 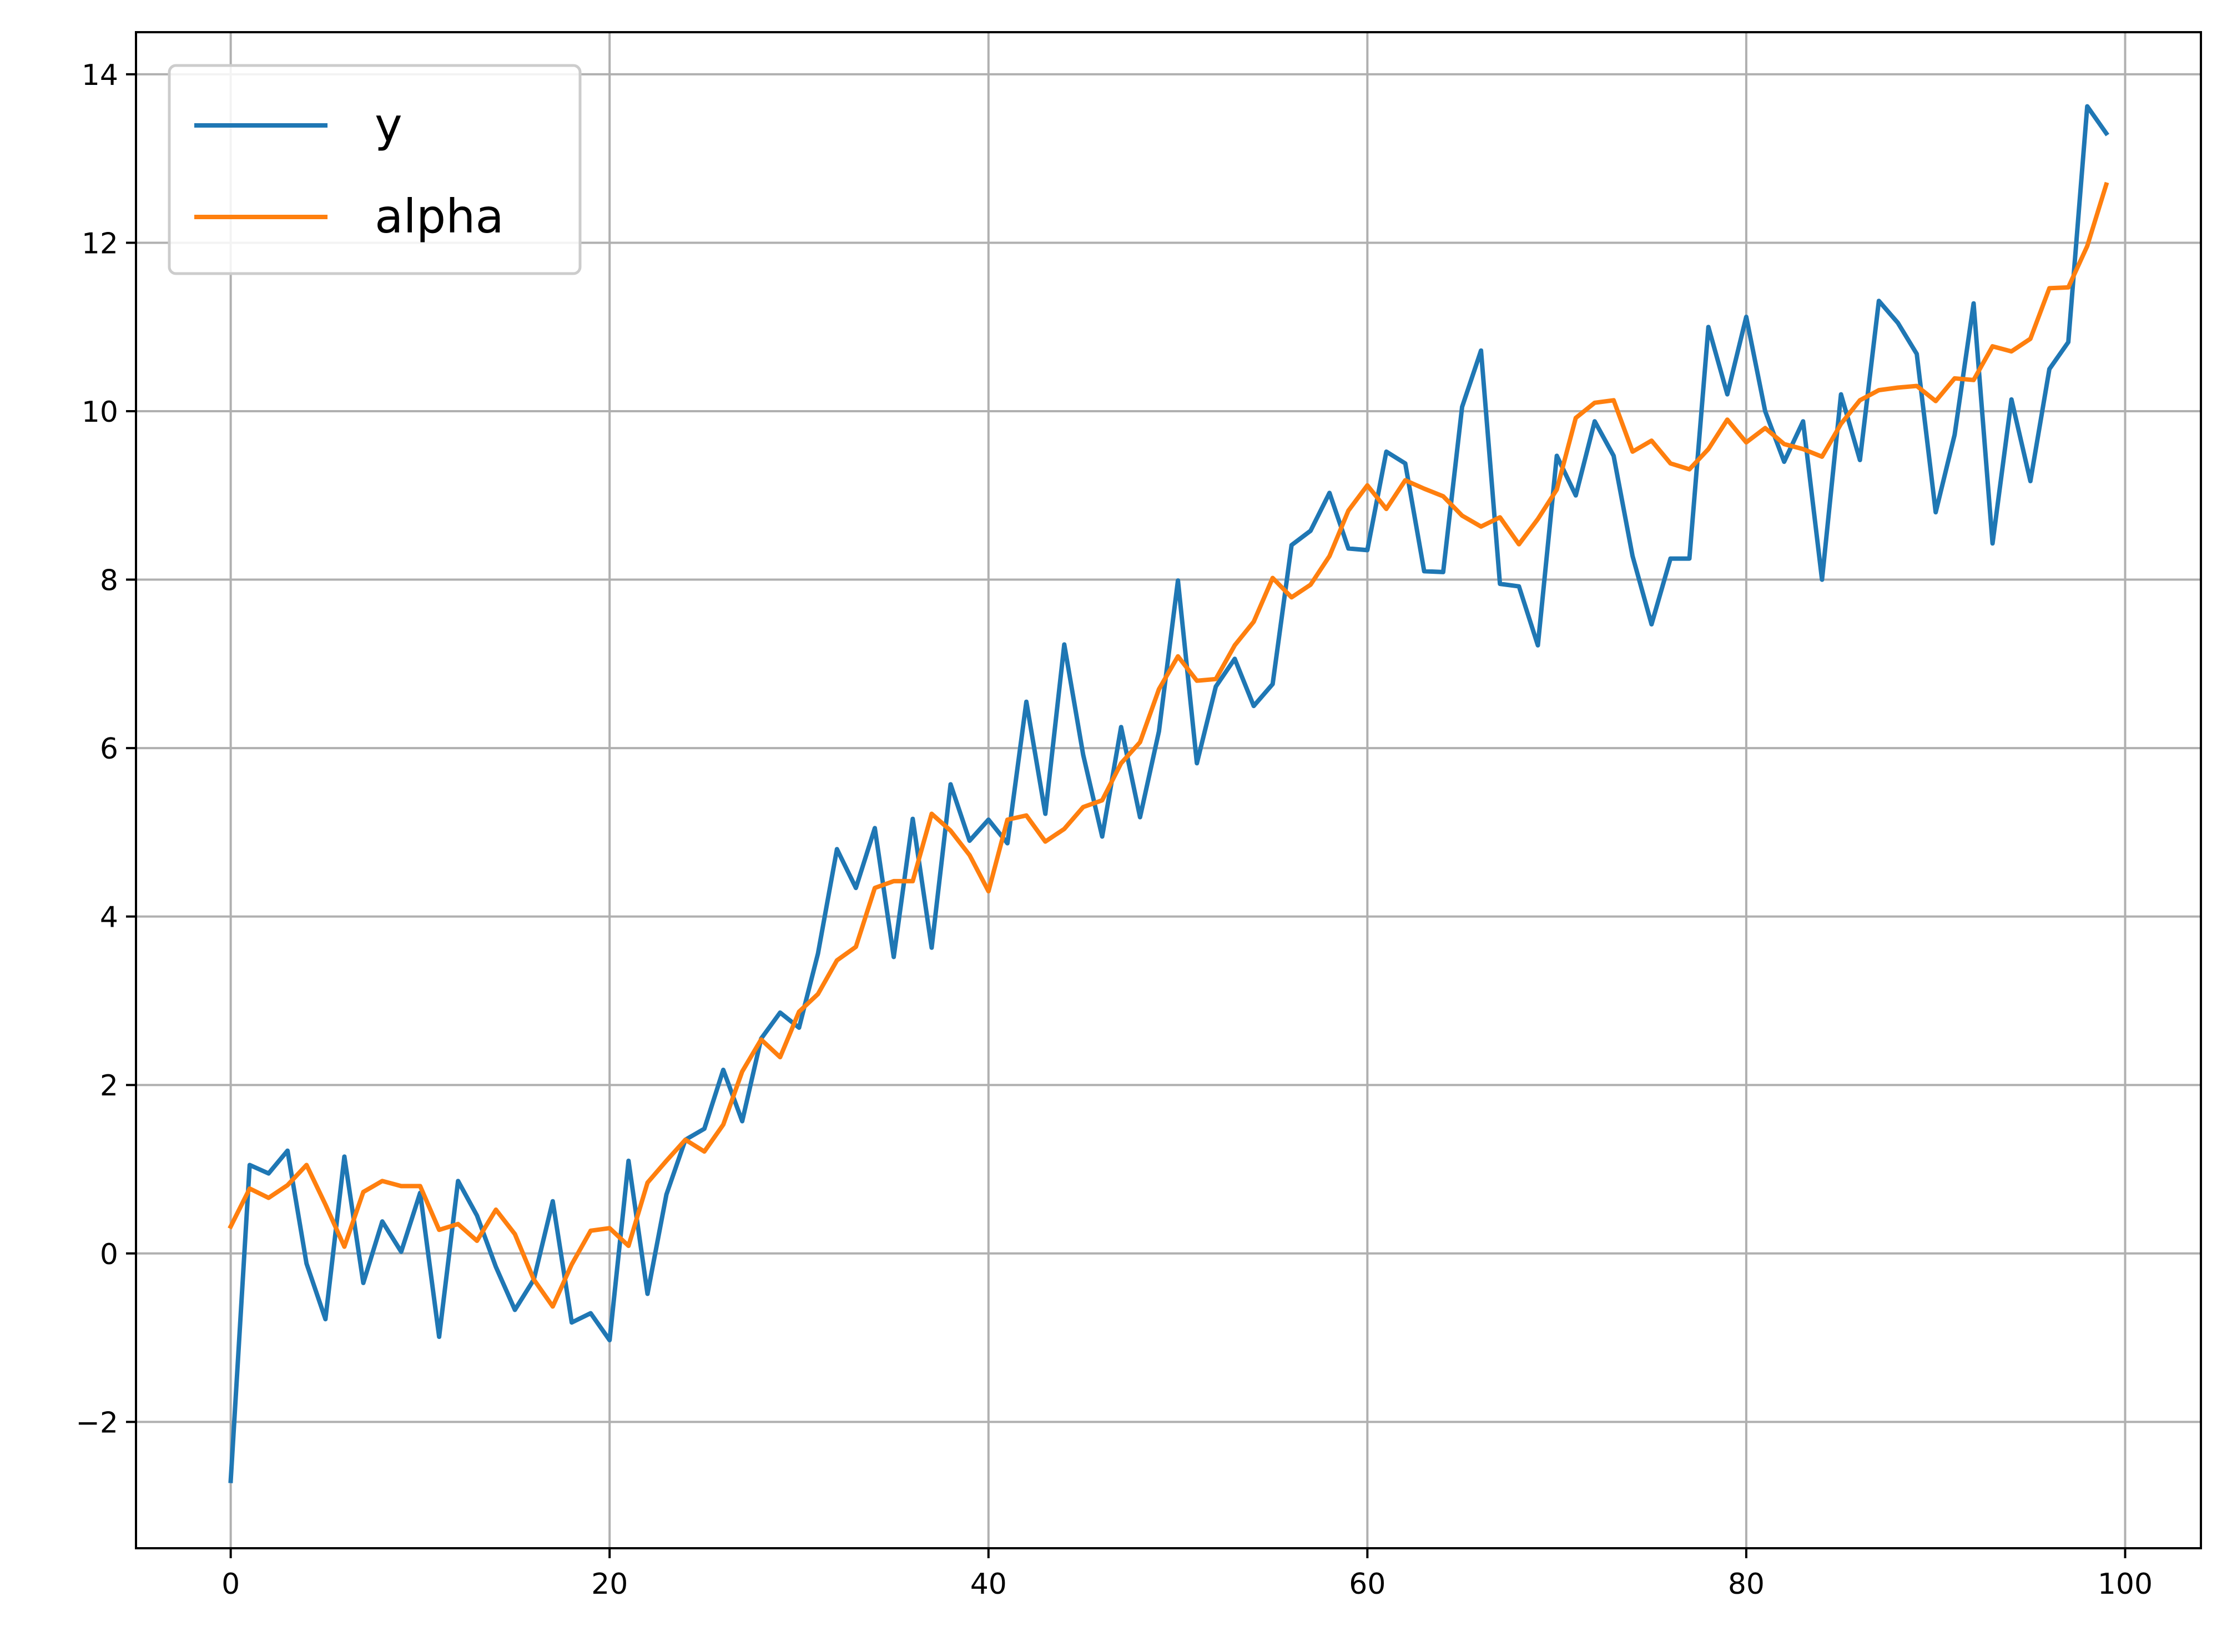 What do you see at coordinates (439, 216) in the screenshot?
I see `legend-label-alpha: alpha` at bounding box center [439, 216].